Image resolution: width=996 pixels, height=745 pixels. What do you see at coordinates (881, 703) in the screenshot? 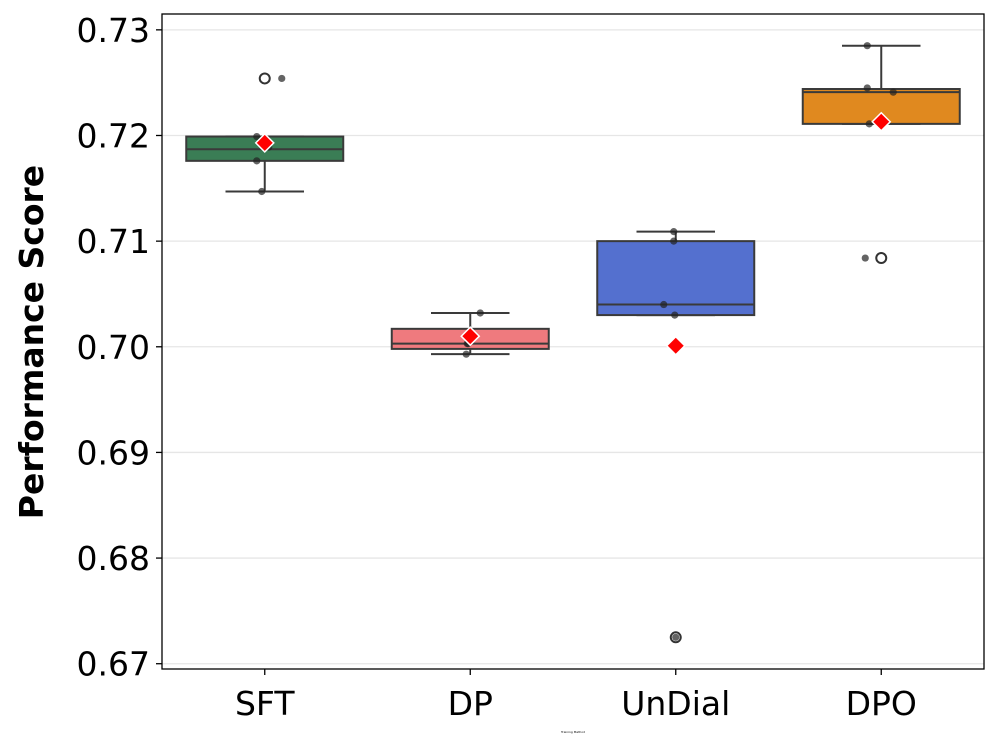
I see `x-tick-label: DPO` at bounding box center [881, 703].